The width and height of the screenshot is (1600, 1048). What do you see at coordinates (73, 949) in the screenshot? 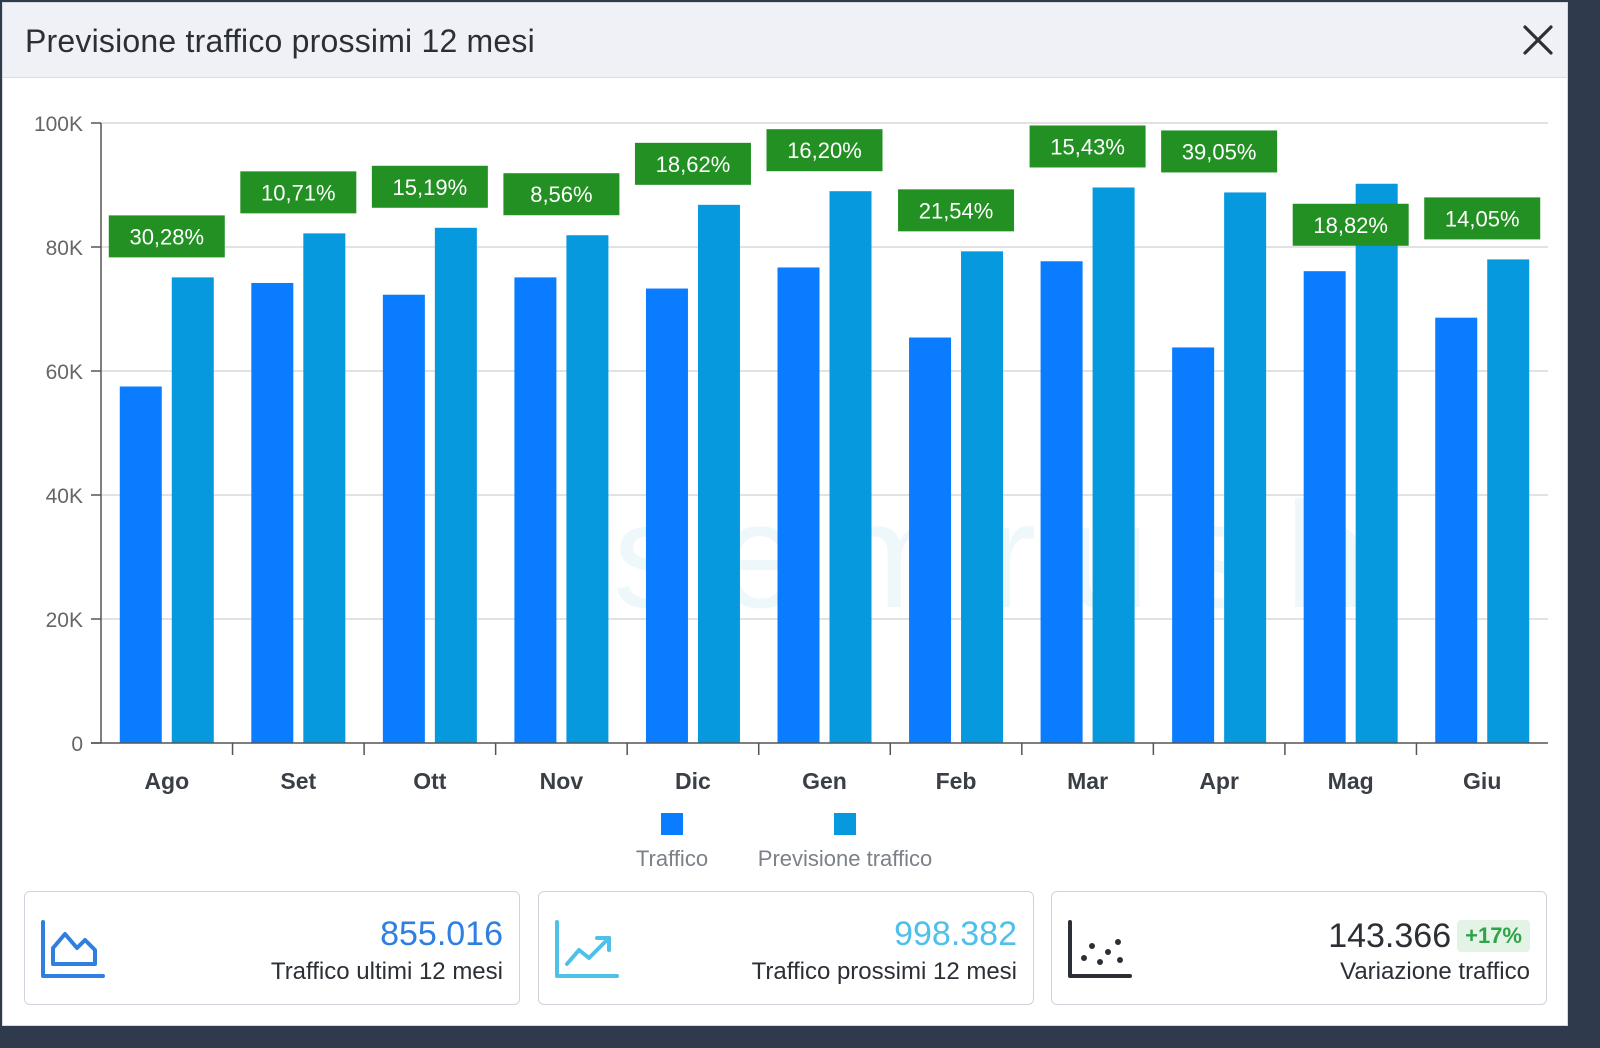
I see `area-chart-icon` at bounding box center [73, 949].